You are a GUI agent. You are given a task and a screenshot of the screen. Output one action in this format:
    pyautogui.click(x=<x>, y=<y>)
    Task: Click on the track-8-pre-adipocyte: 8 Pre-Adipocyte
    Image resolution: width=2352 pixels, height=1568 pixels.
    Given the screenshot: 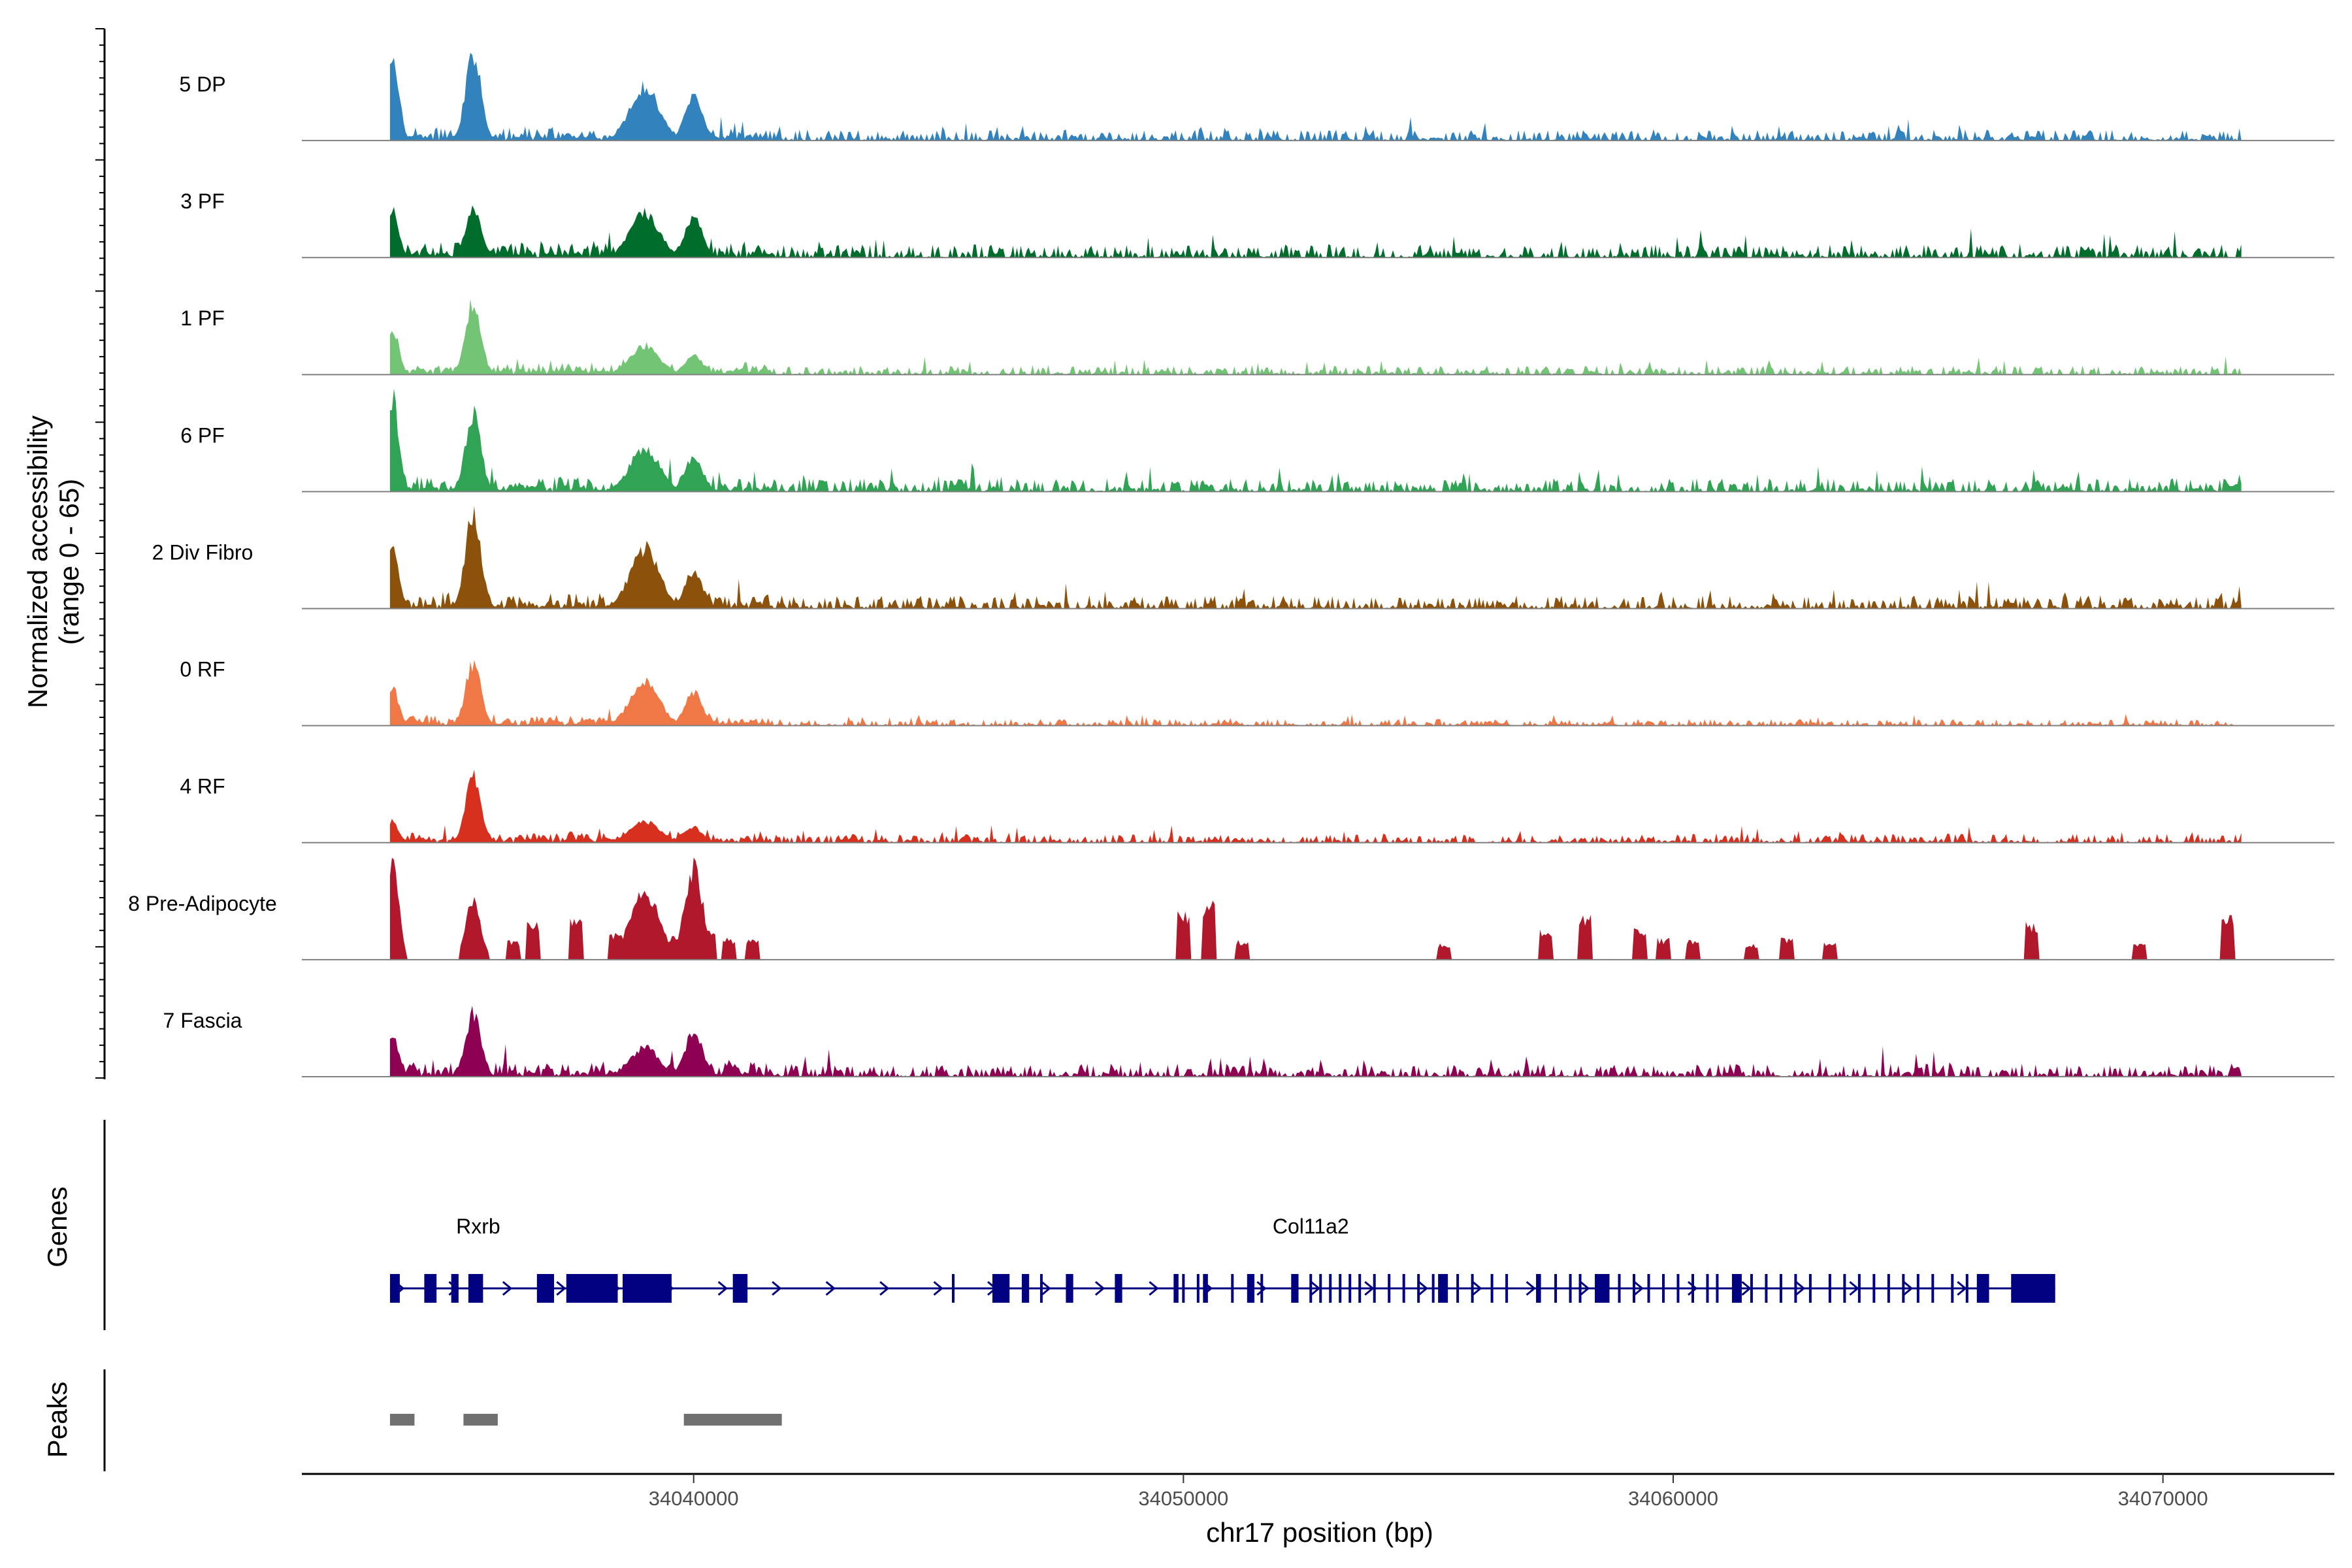 What is the action you would take?
    pyautogui.click(x=1231, y=908)
    